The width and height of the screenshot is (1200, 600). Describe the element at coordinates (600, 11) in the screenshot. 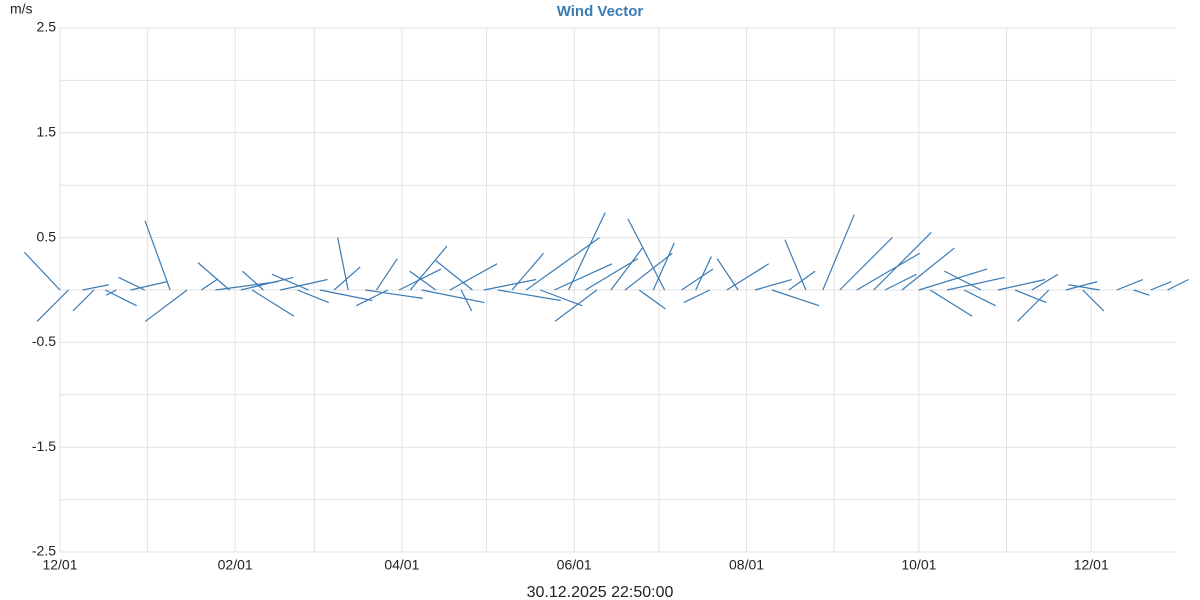

I see `chart-title: Wind Vector` at that location.